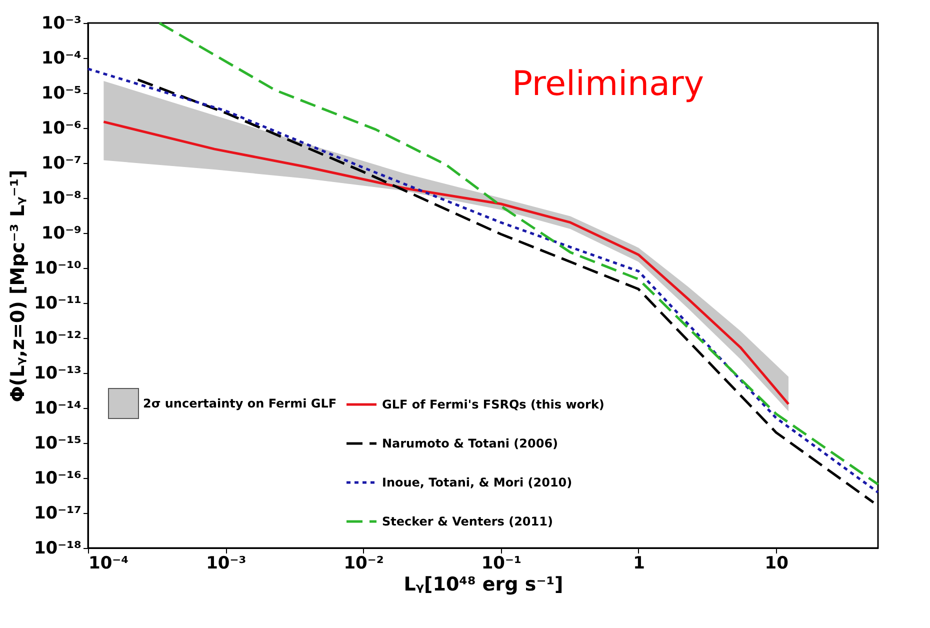 The image size is (930, 628). What do you see at coordinates (108, 564) in the screenshot?
I see `x-tick-label: 10⁻⁴` at bounding box center [108, 564].